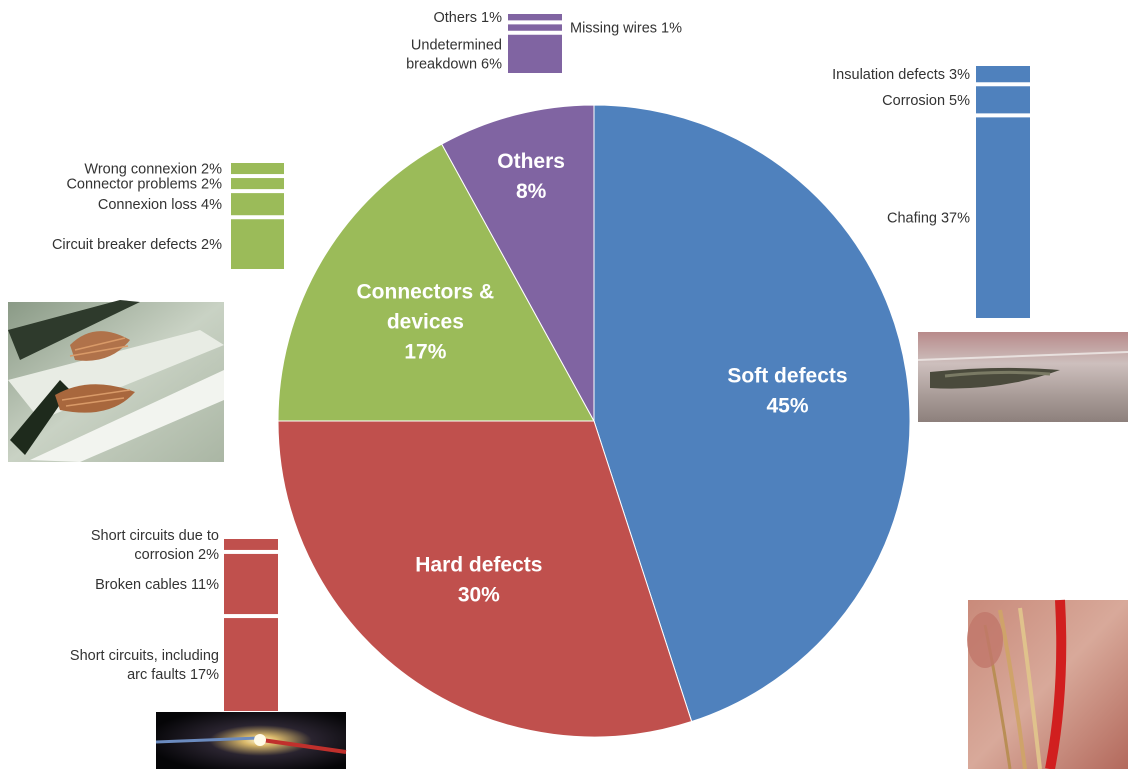 The width and height of the screenshot is (1128, 769). I want to click on bar-label-hard-defects-short-circuits-including-arc-faults-17-0: Short circuits, including, so click(144, 656).